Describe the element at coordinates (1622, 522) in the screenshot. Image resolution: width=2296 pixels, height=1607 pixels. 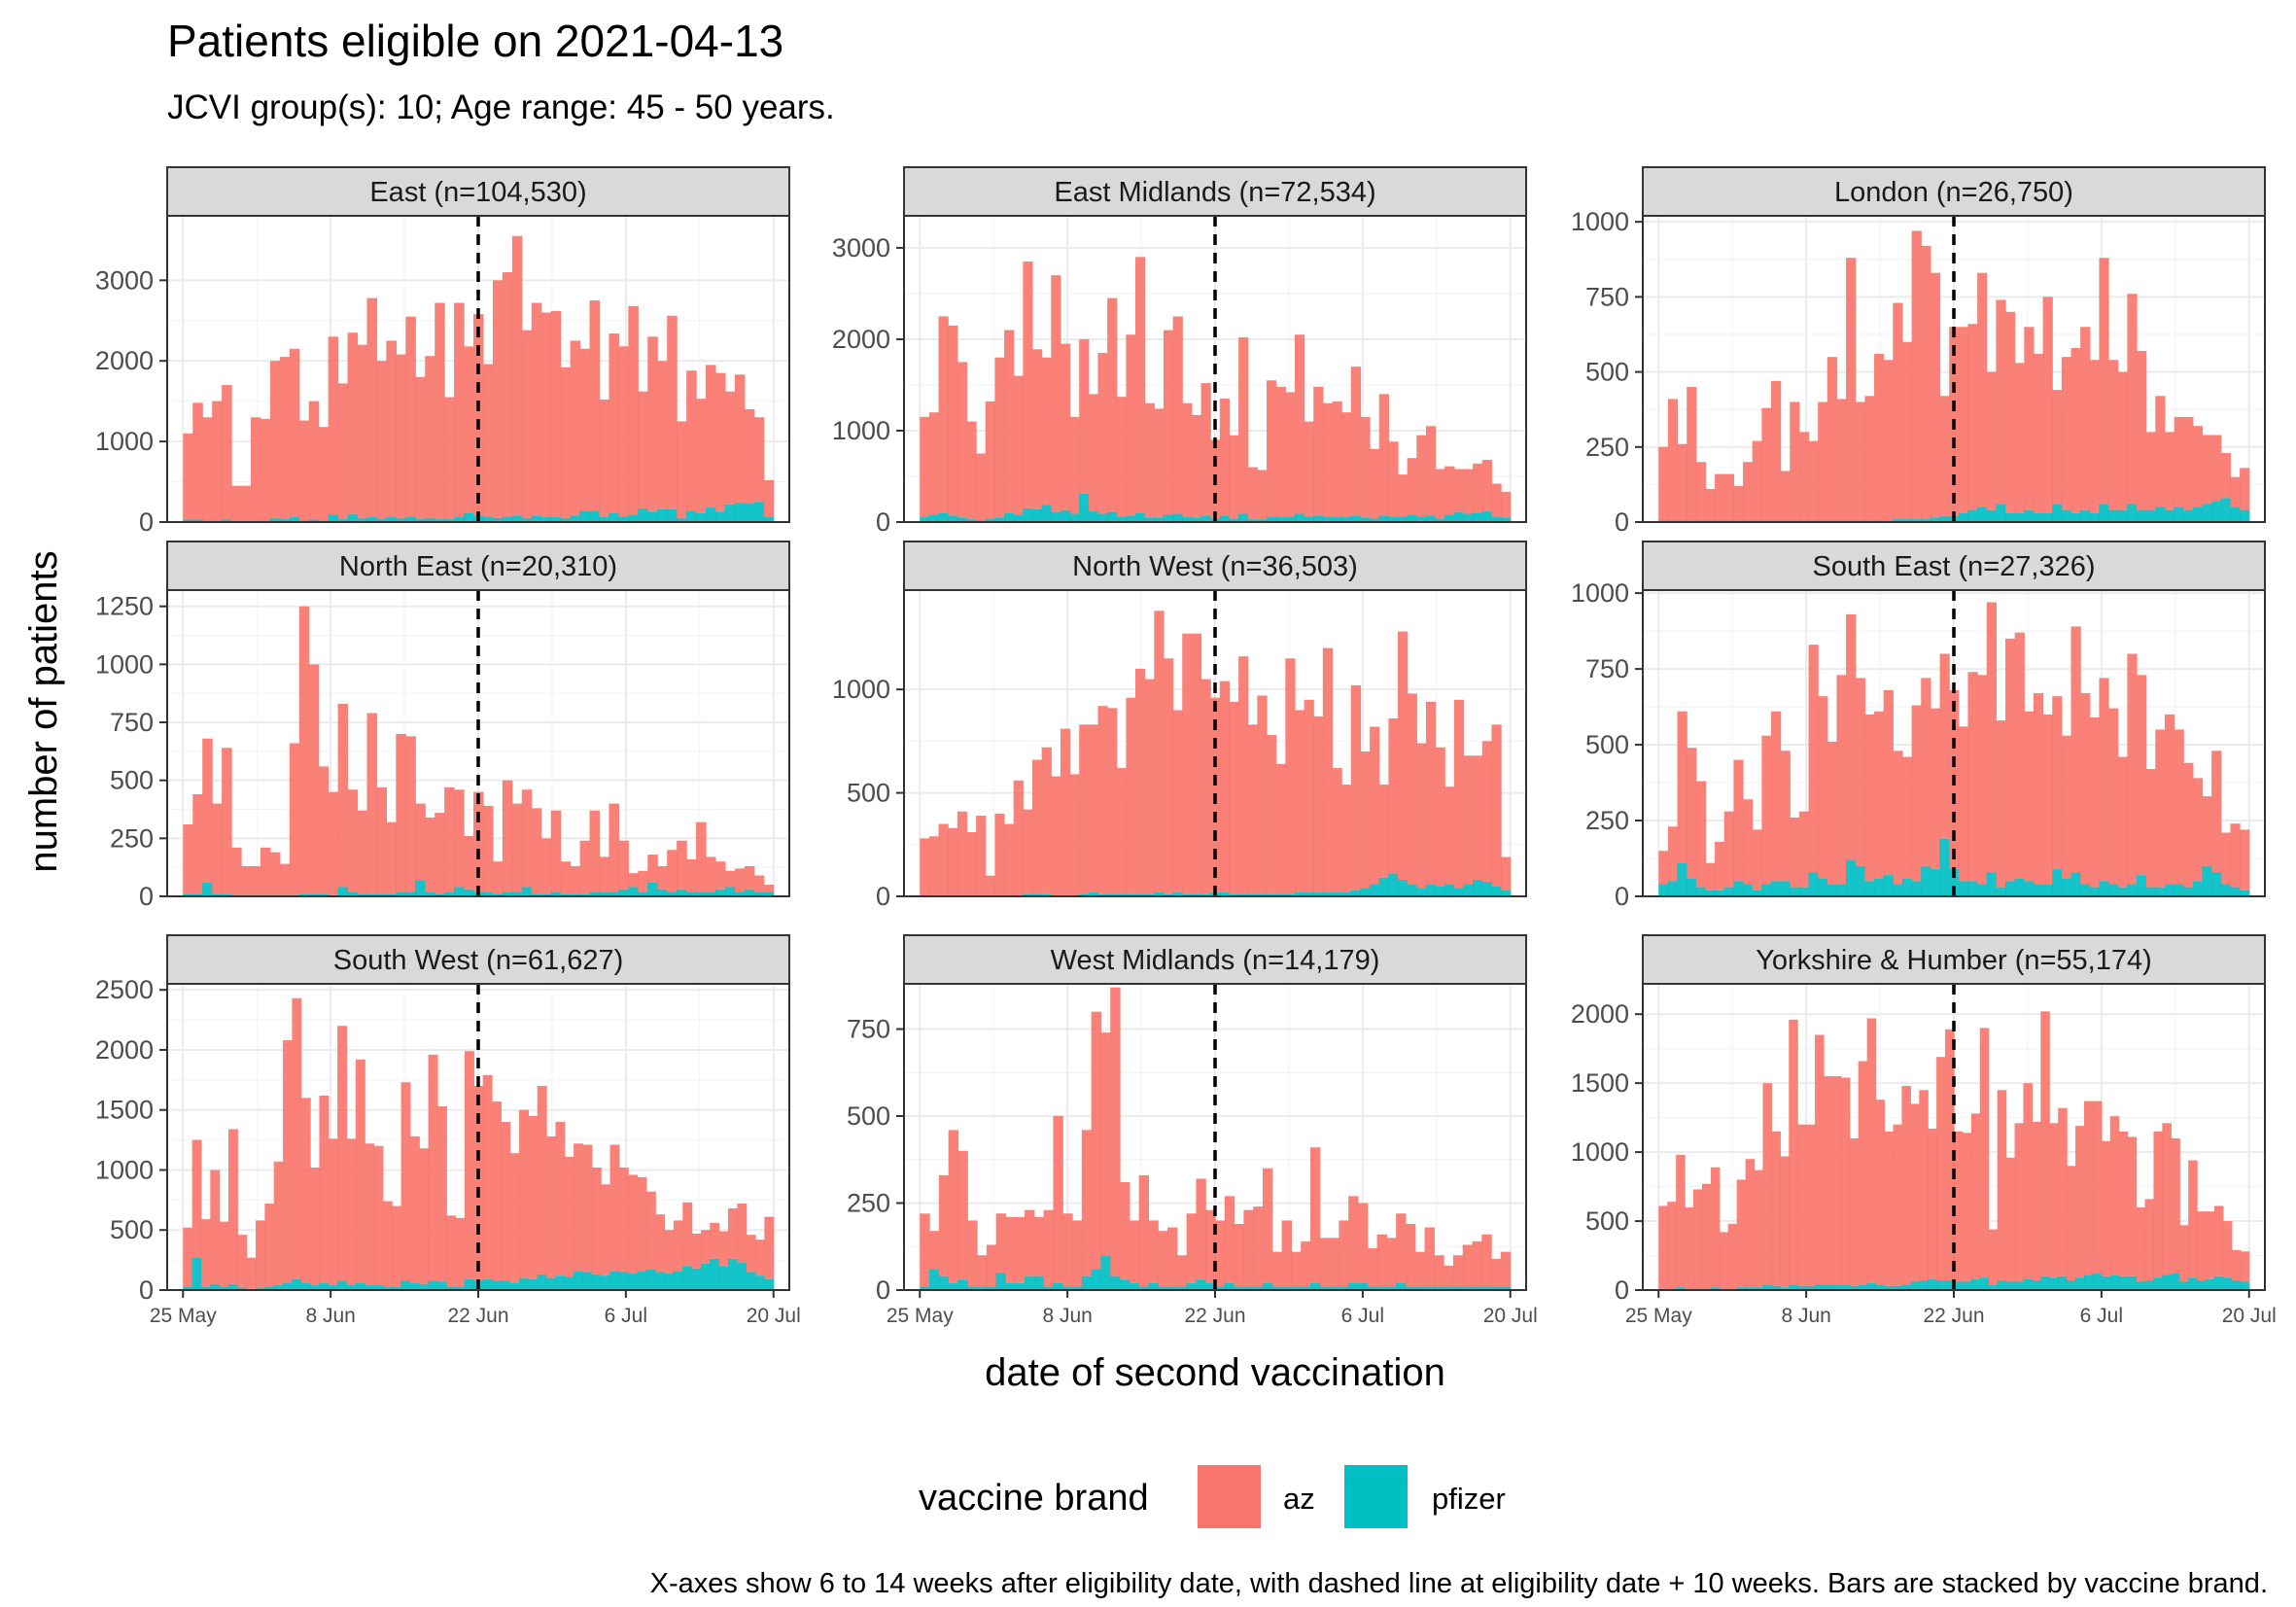
I see `y-tick-label: 0` at that location.